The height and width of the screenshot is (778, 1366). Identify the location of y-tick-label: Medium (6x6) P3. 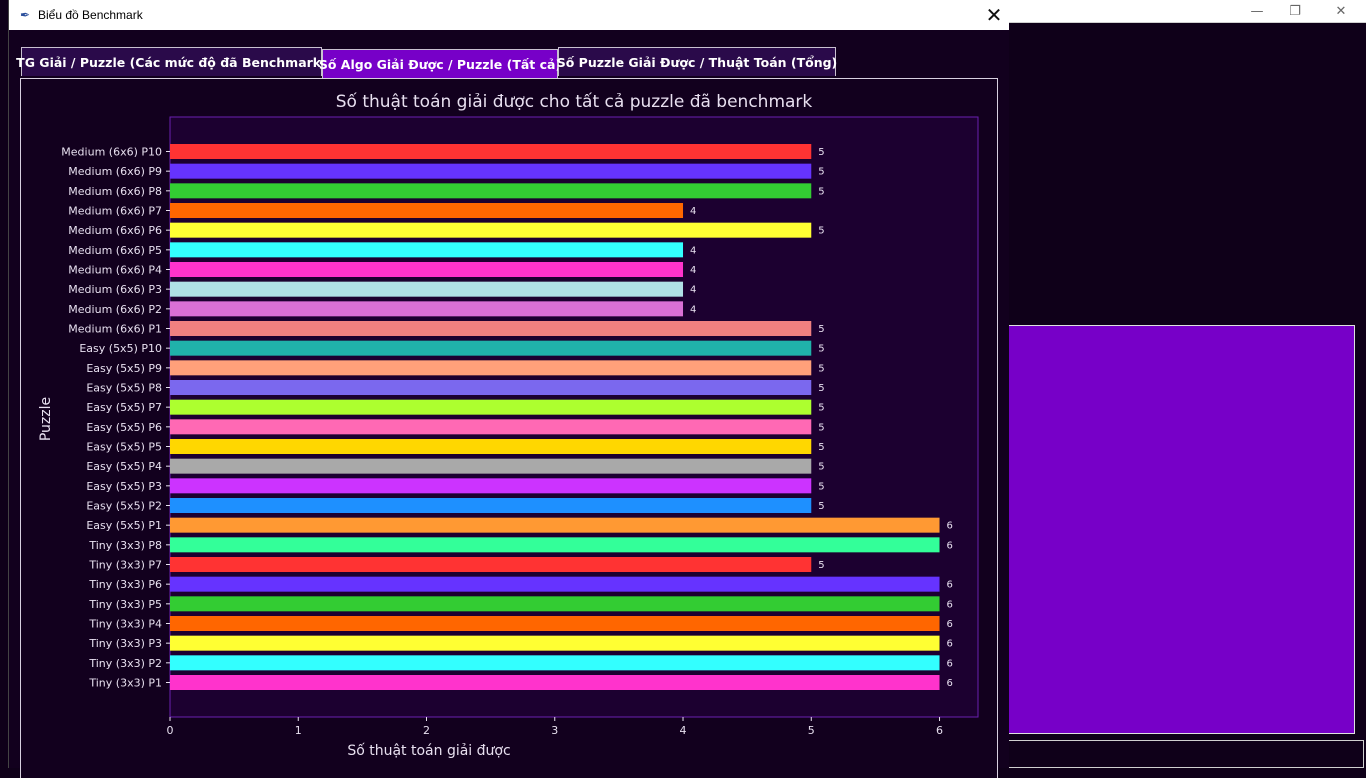
(115, 289).